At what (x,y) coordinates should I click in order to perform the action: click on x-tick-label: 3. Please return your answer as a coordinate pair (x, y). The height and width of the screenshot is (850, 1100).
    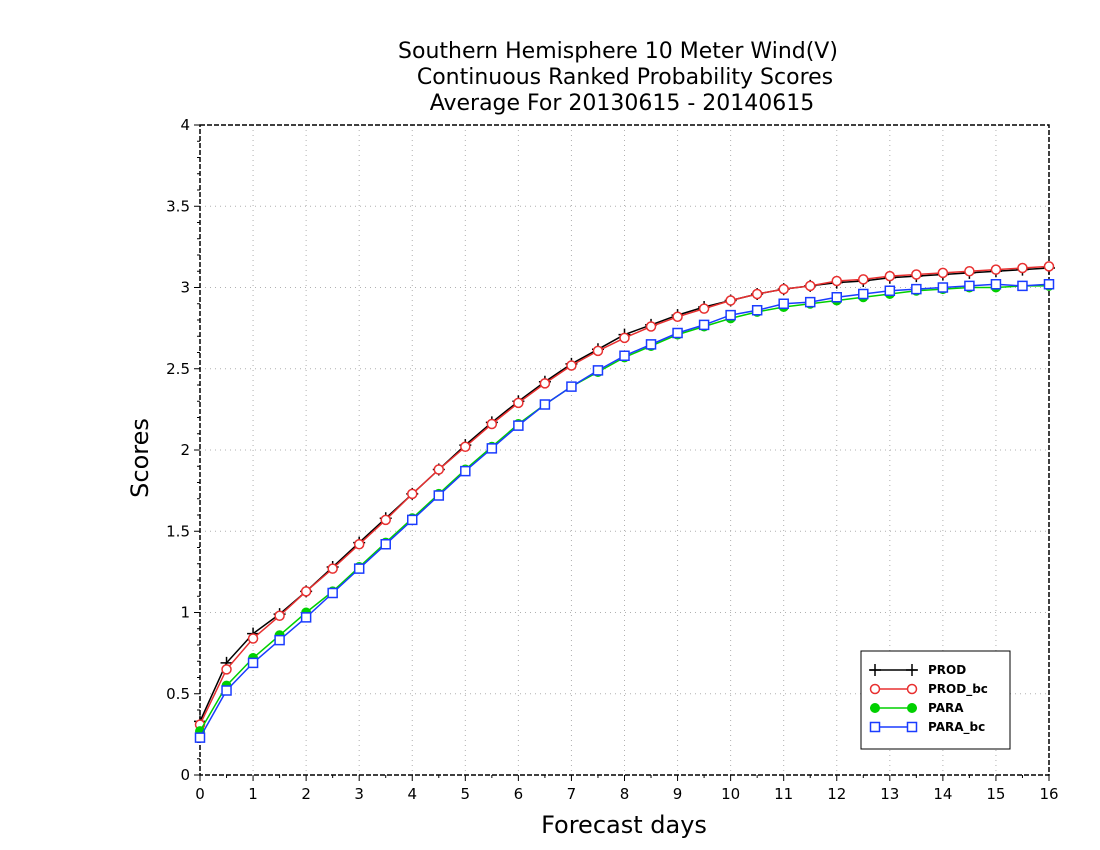
    Looking at the image, I should click on (359, 794).